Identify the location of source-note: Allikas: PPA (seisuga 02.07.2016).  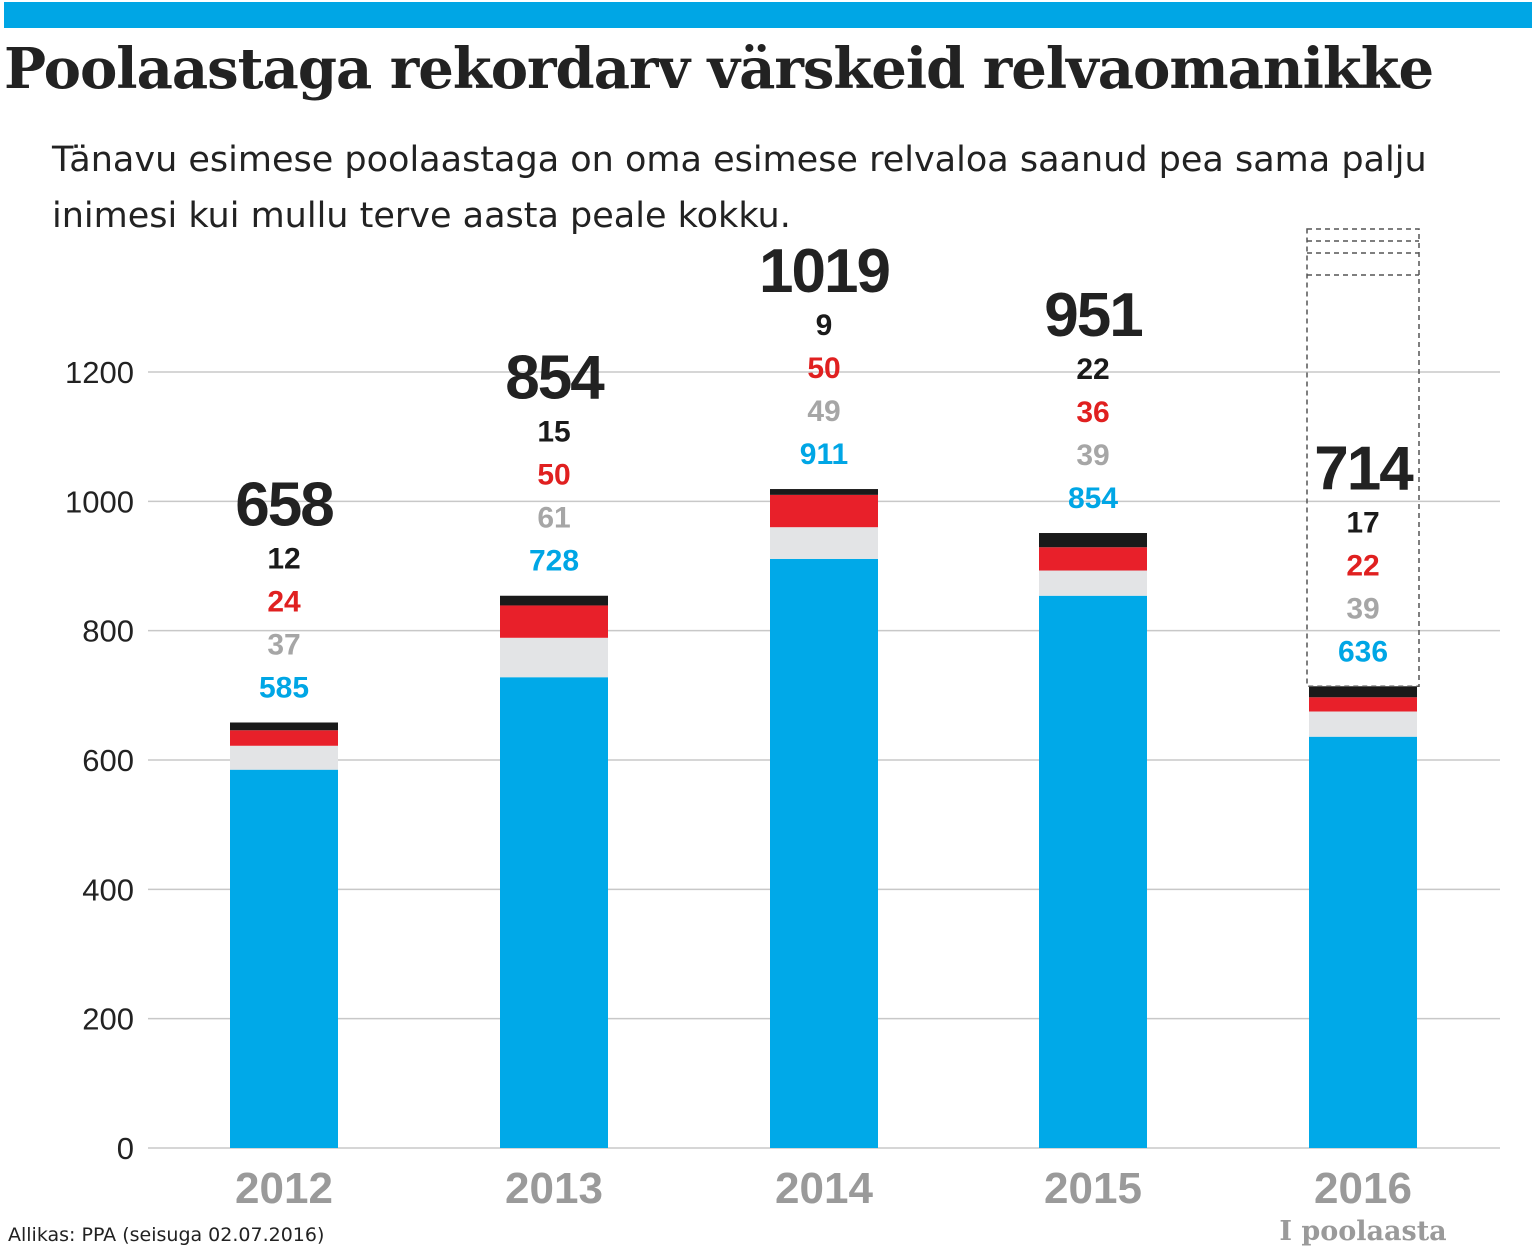
(166, 1235).